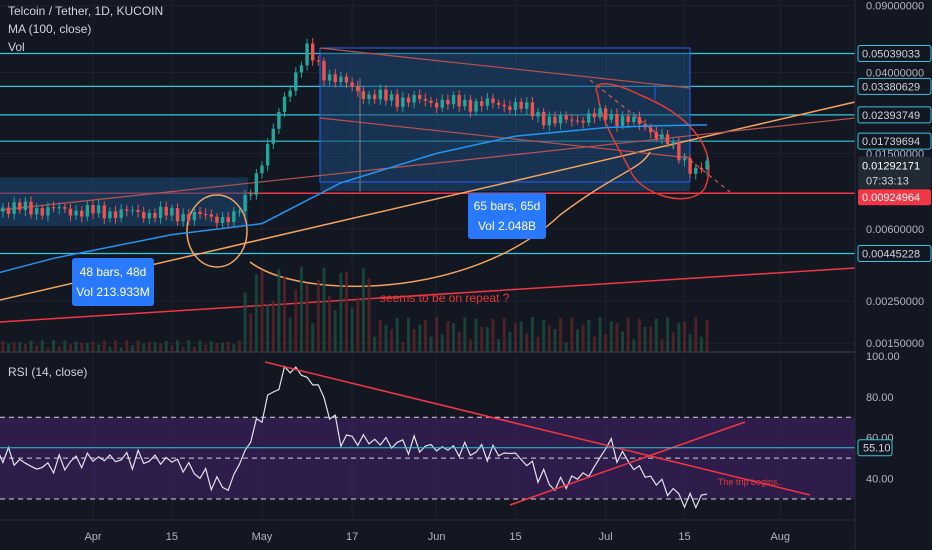 The image size is (932, 550). I want to click on measure-label-2-box, so click(507, 216).